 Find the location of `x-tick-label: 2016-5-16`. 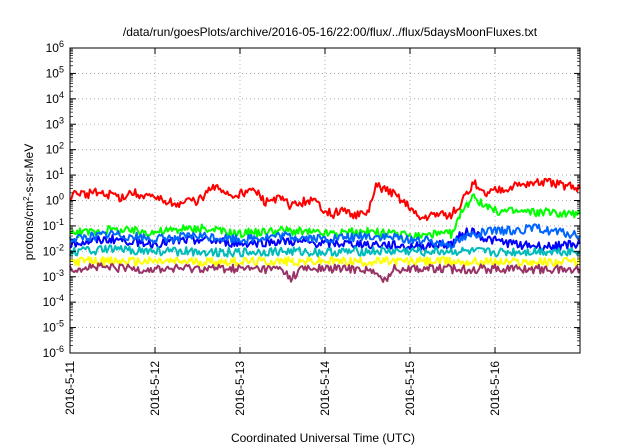

x-tick-label: 2016-5-16 is located at coordinates (495, 388).